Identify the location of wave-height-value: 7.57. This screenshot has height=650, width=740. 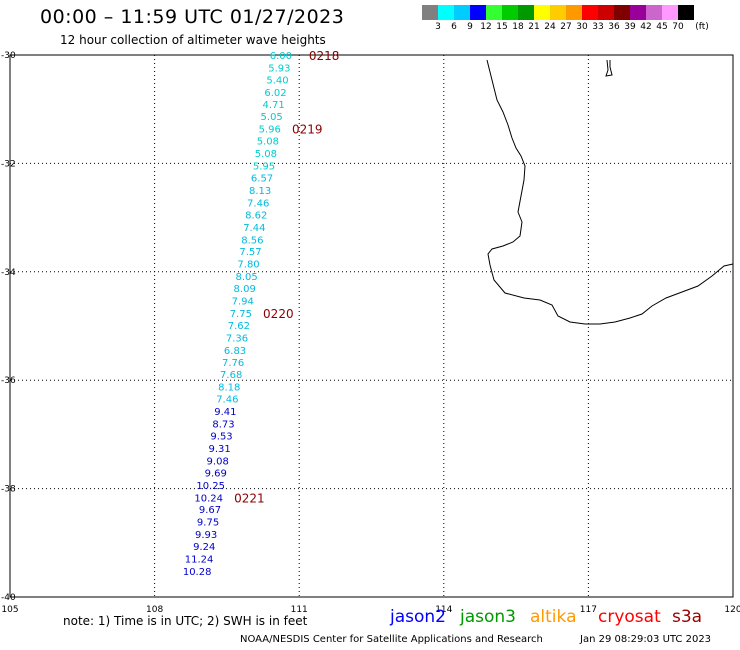
(250, 252).